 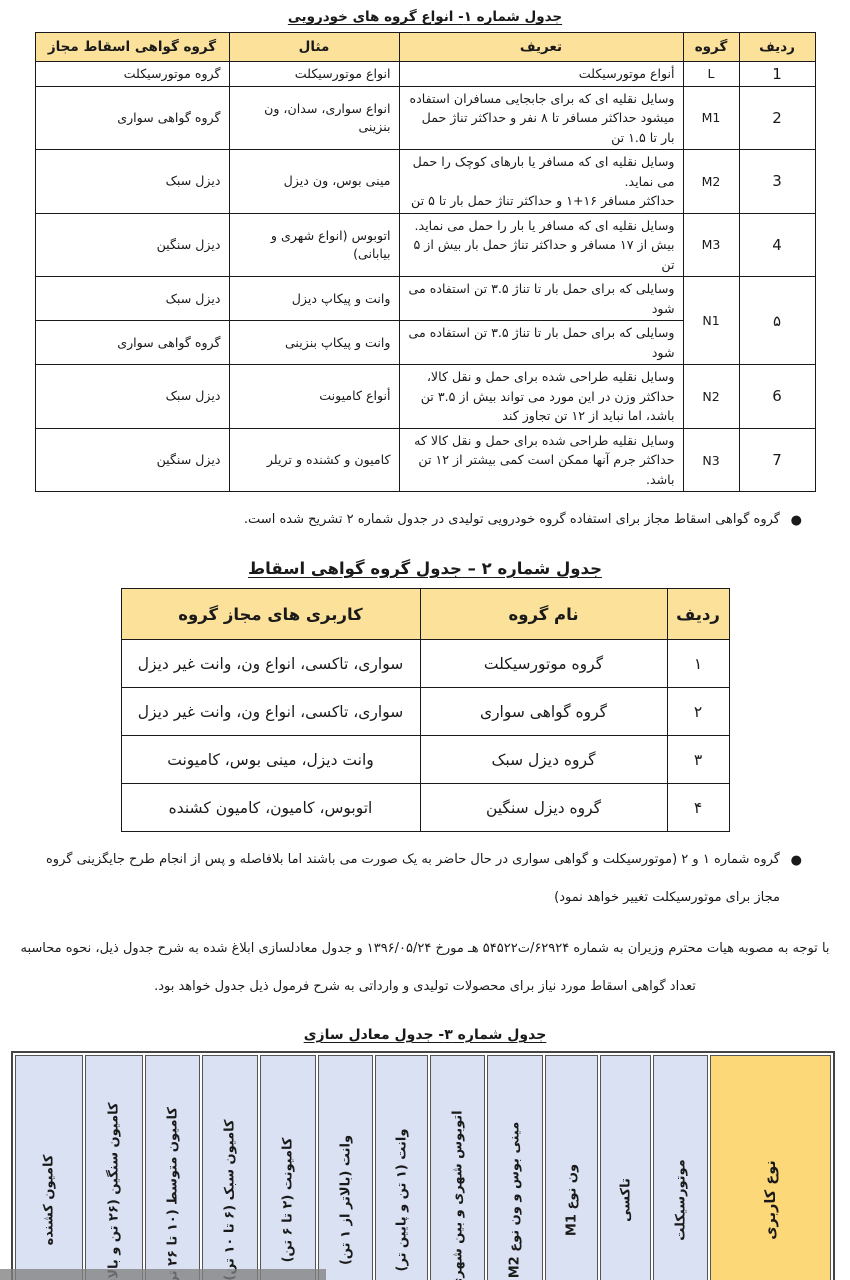 What do you see at coordinates (571, 1167) in the screenshot?
I see `column-van-m1: ون نوع M1` at bounding box center [571, 1167].